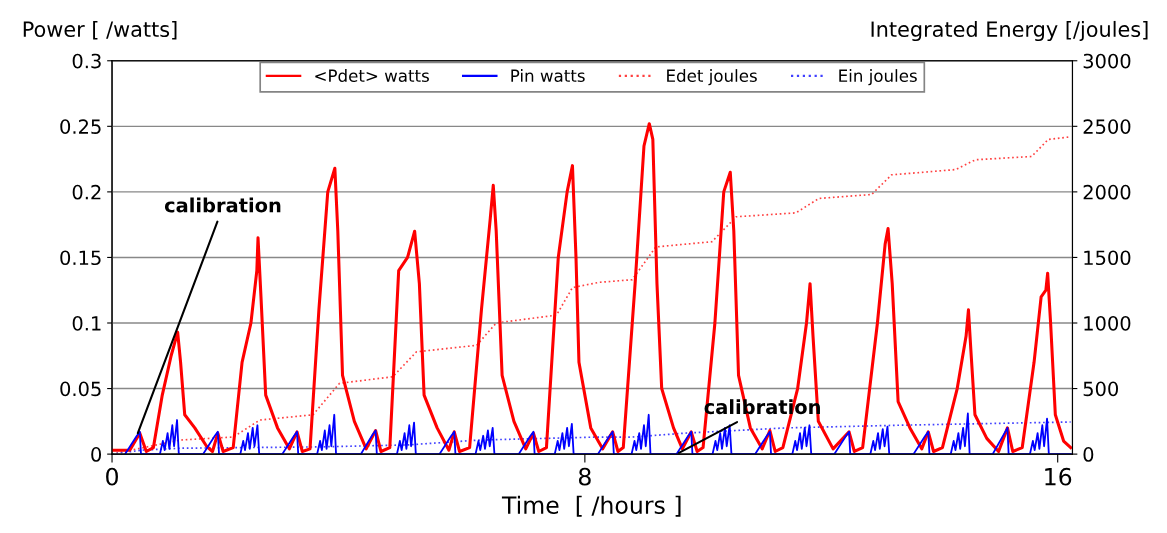 This screenshot has height=533, width=1167. What do you see at coordinates (1107, 61) in the screenshot?
I see `y2-tick-label: 3000` at bounding box center [1107, 61].